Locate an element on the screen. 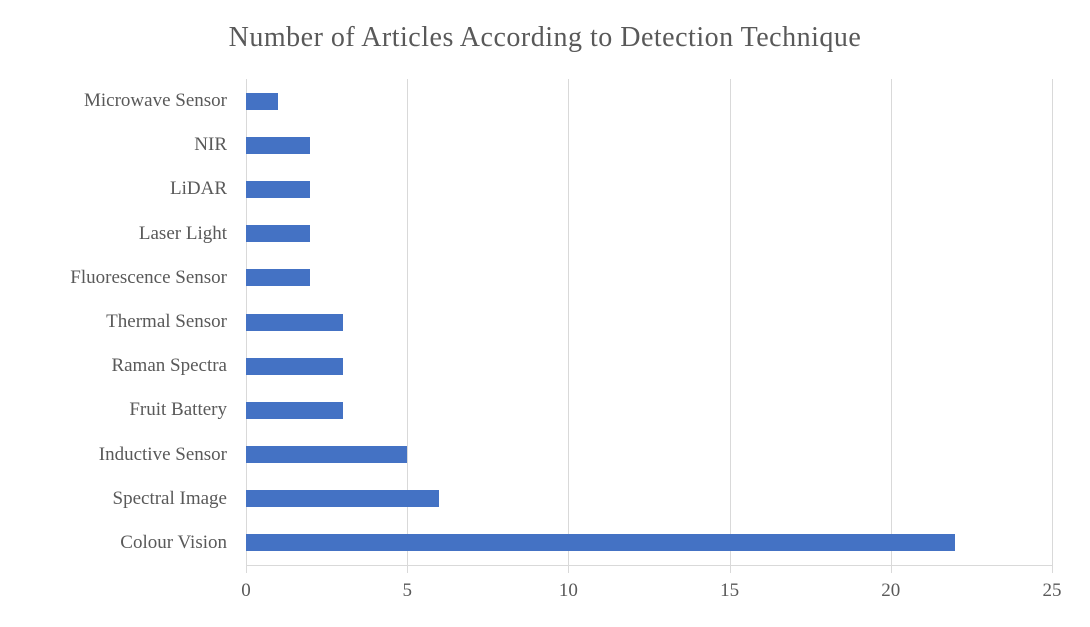 The width and height of the screenshot is (1090, 627). x-tick-label: 10 is located at coordinates (568, 590).